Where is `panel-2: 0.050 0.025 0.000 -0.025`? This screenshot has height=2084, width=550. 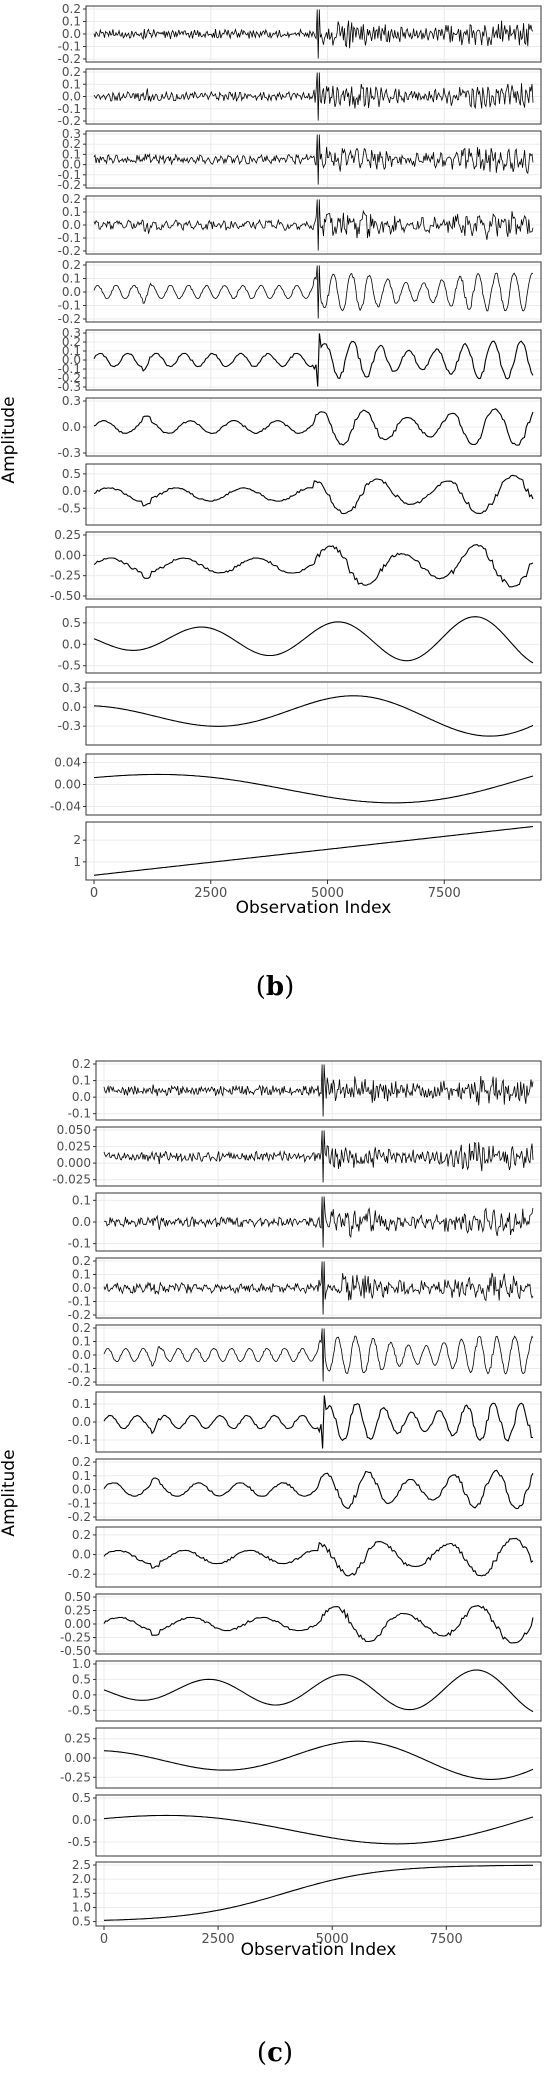 panel-2: 0.050 0.025 0.000 -0.025 is located at coordinates (297, 1155).